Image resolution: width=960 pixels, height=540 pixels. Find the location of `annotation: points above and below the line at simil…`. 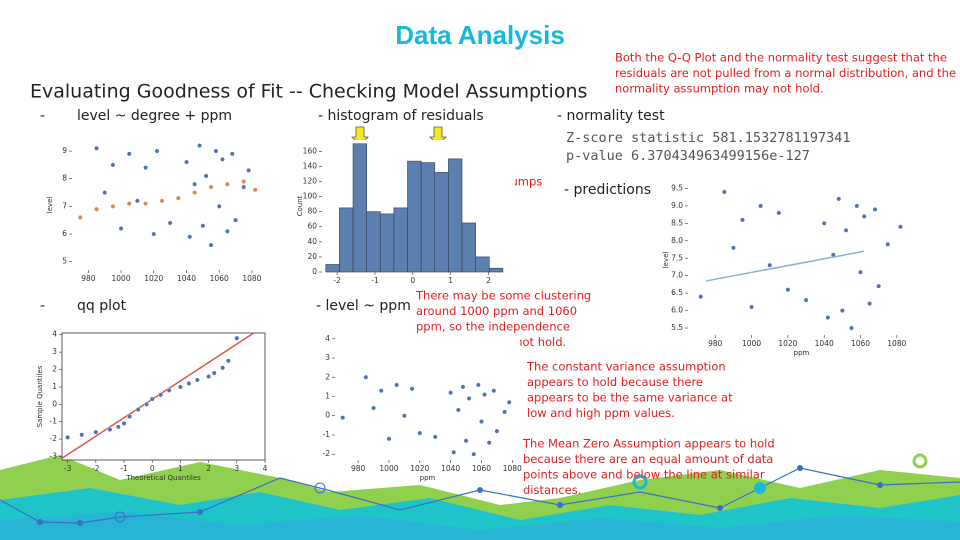

annotation: points above and below the line at simil… is located at coordinates (644, 475).